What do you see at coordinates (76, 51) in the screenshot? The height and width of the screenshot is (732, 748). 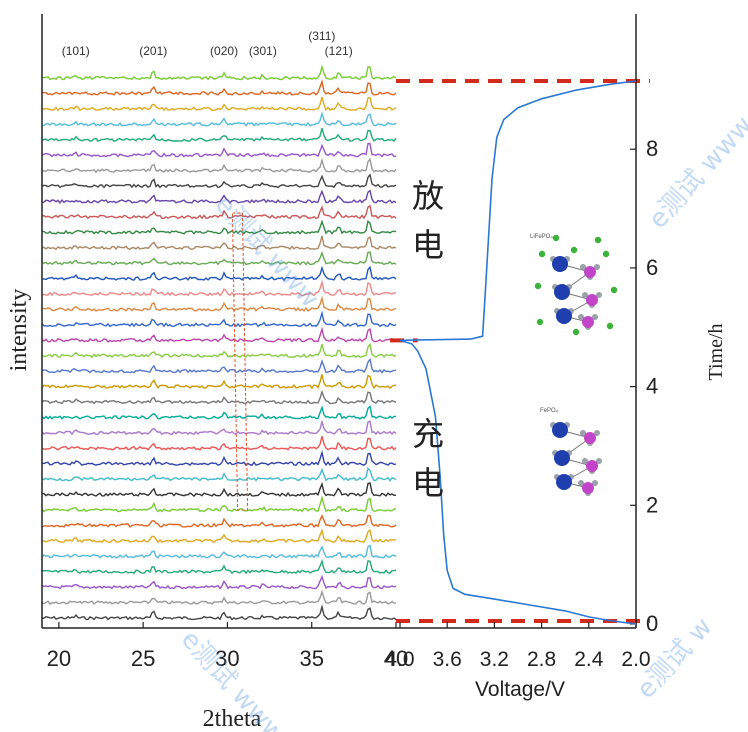 I see `peak-label: (101)` at bounding box center [76, 51].